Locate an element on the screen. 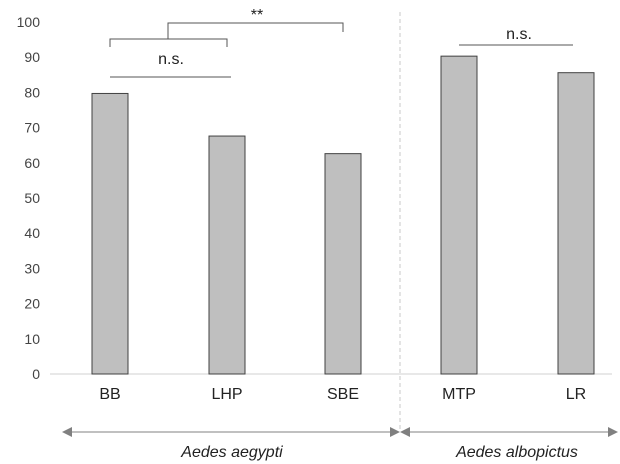  bar-sbe is located at coordinates (343, 264).